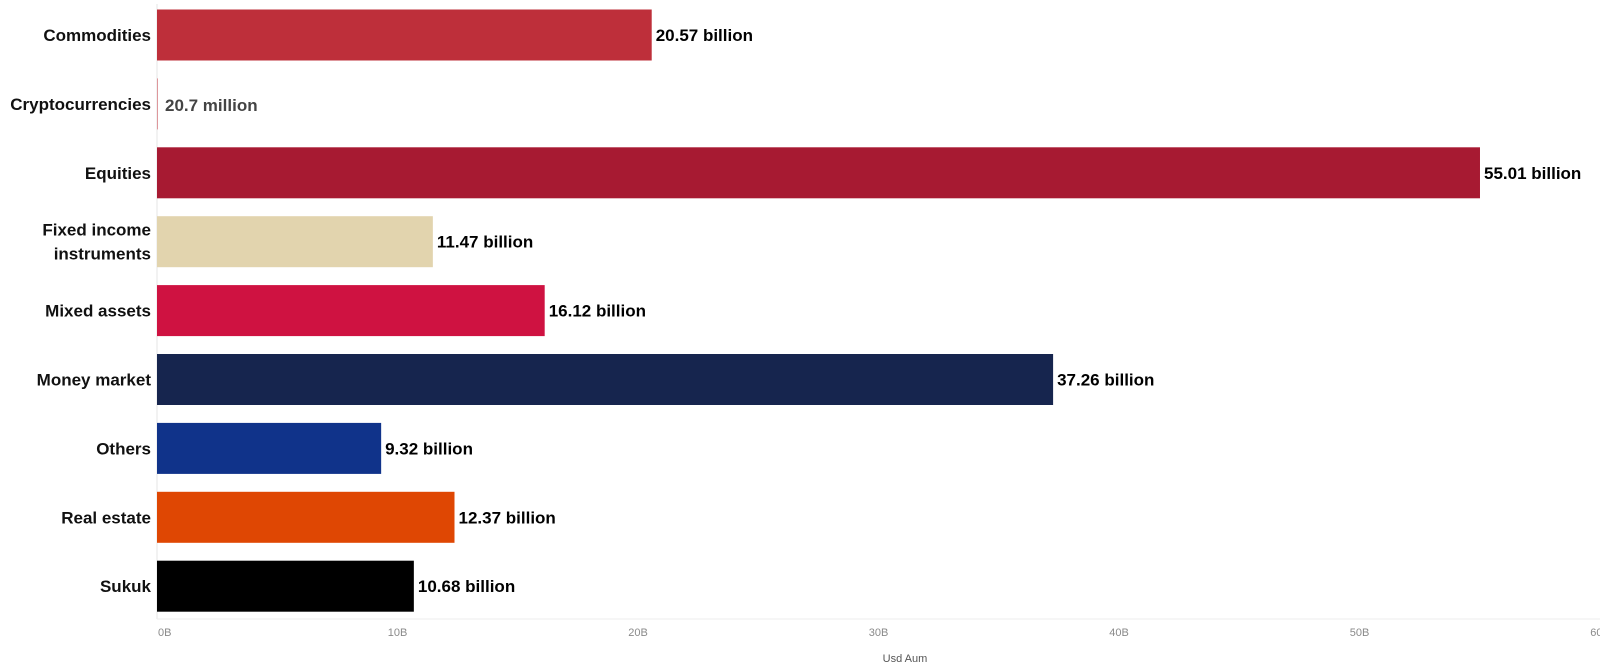 Image resolution: width=1600 pixels, height=671 pixels. What do you see at coordinates (295, 242) in the screenshot?
I see `bar-fixed-income-instruments` at bounding box center [295, 242].